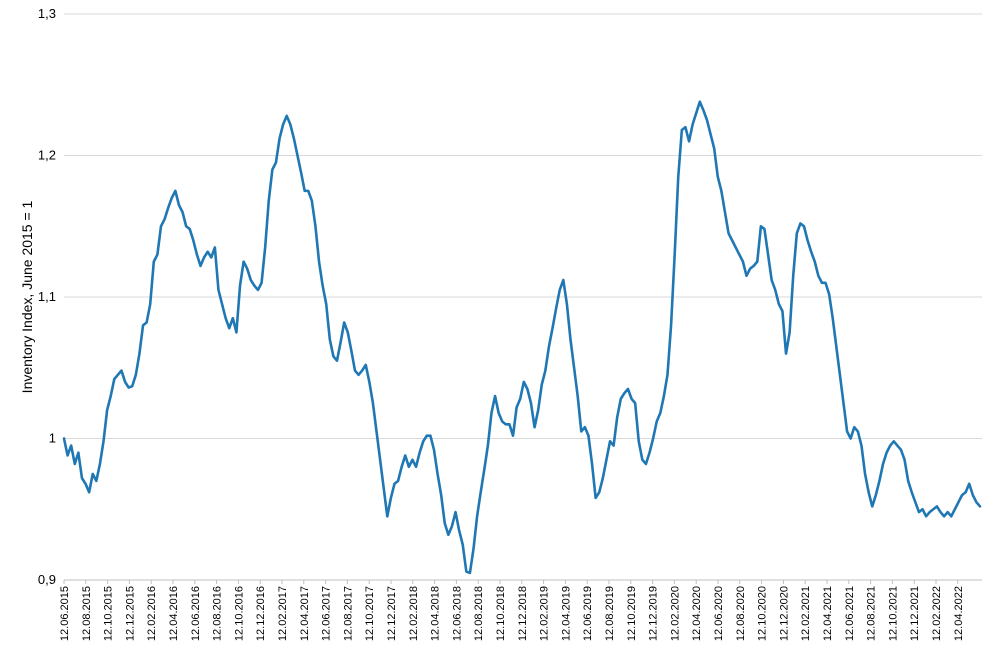  What do you see at coordinates (218, 613) in the screenshot?
I see `x-tick-label: 12.08.2016` at bounding box center [218, 613].